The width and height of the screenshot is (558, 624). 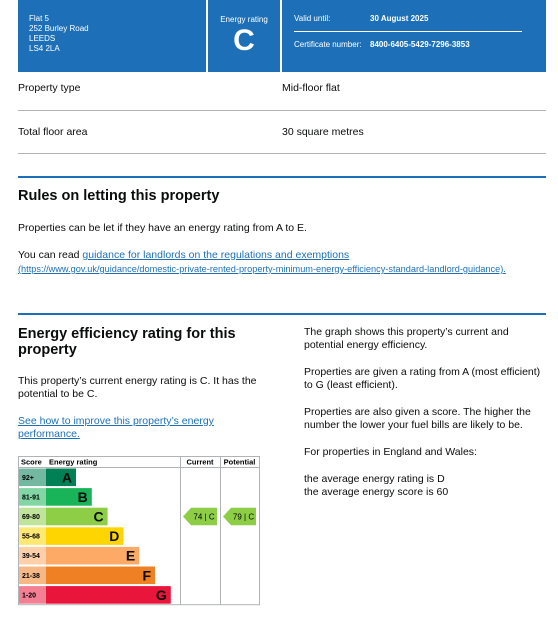 I want to click on band-letter: D, so click(x=114, y=536).